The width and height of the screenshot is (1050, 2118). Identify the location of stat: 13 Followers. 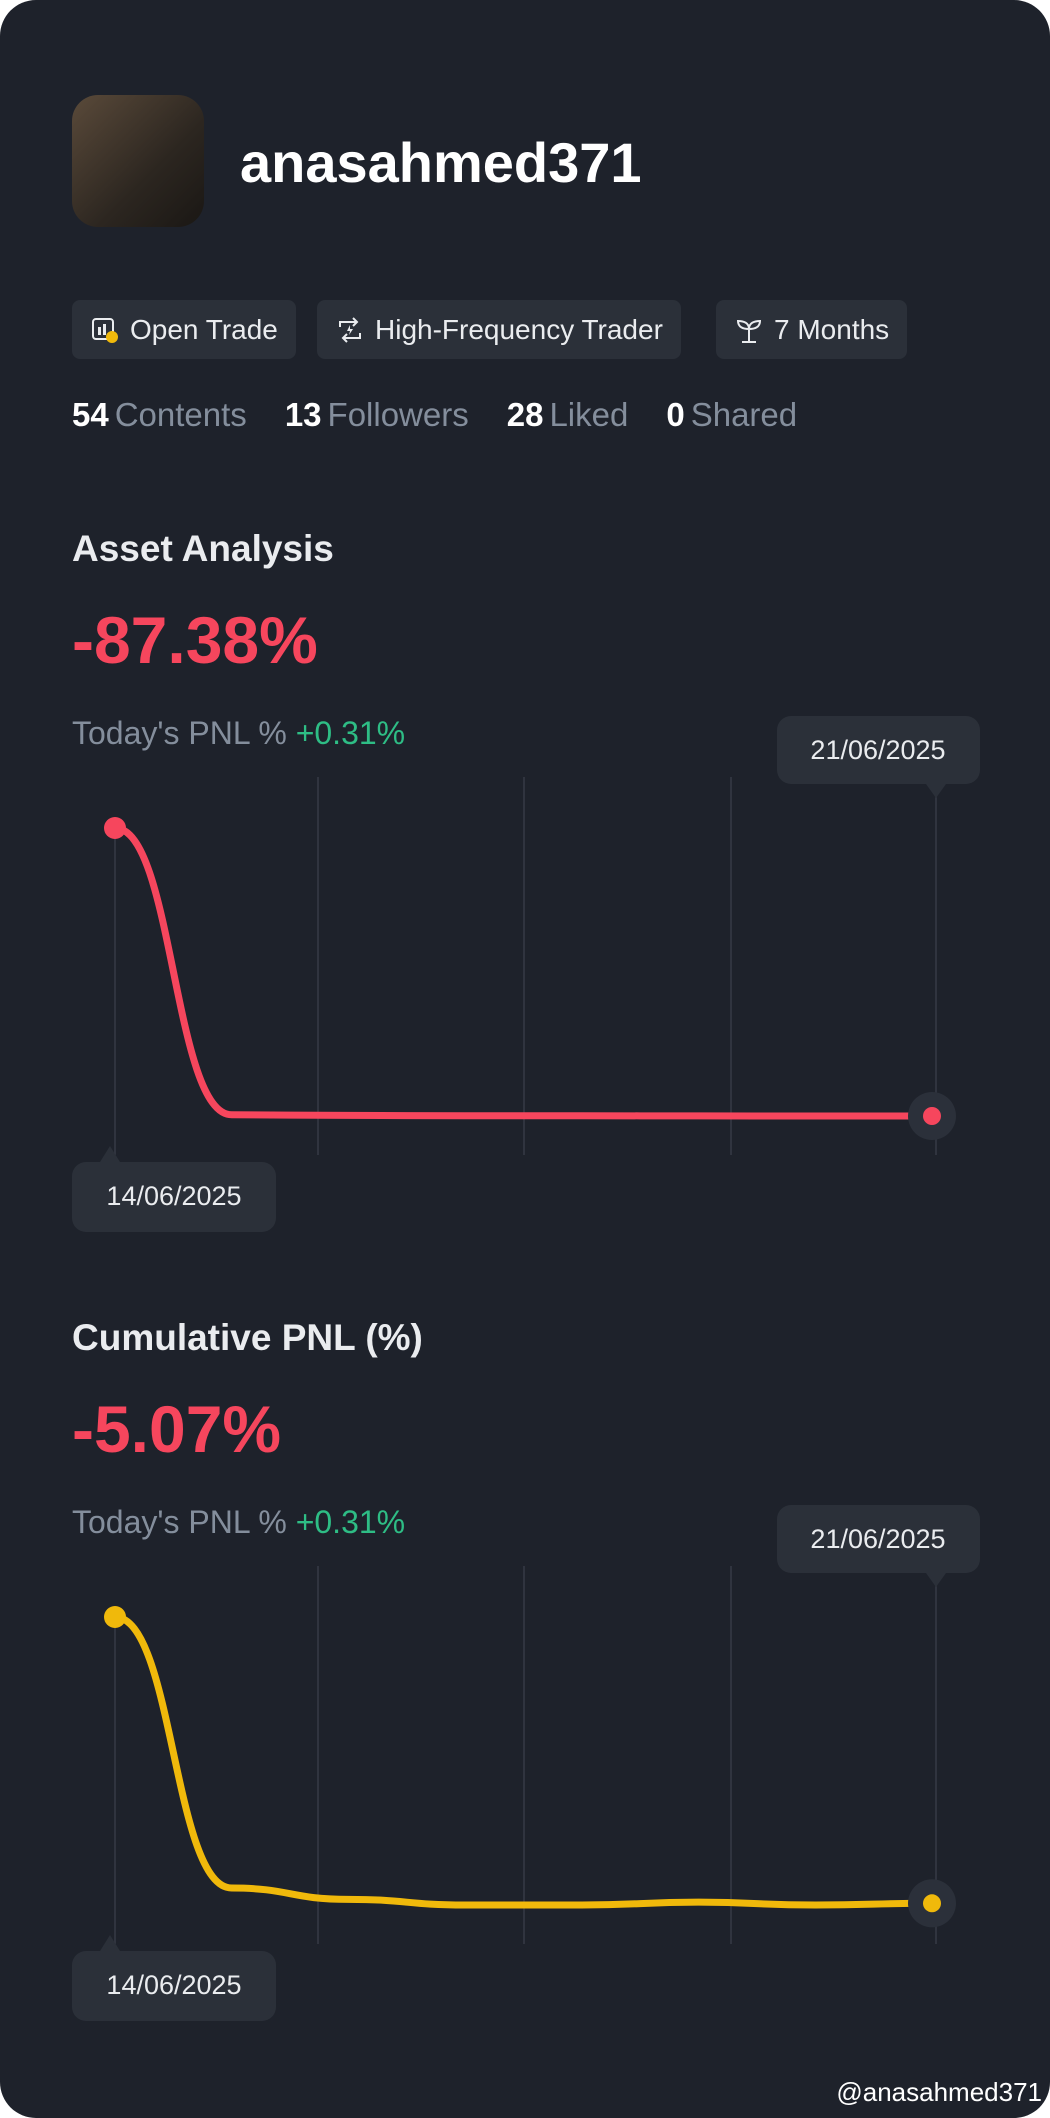
(377, 415).